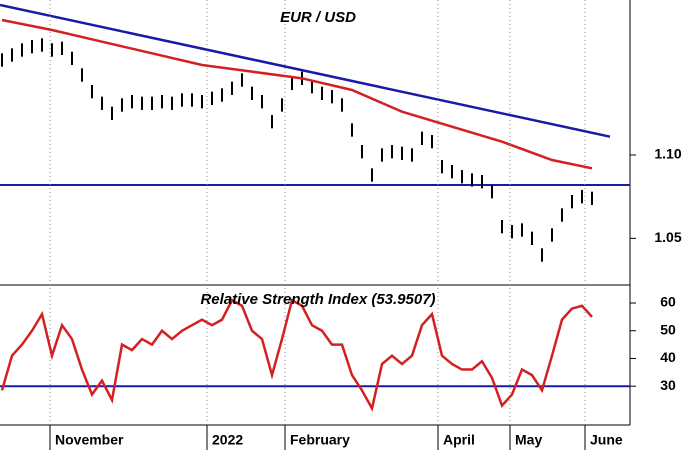 The width and height of the screenshot is (700, 454). Describe the element at coordinates (667, 154) in the screenshot. I see `y-tick-label: 1.10` at that location.